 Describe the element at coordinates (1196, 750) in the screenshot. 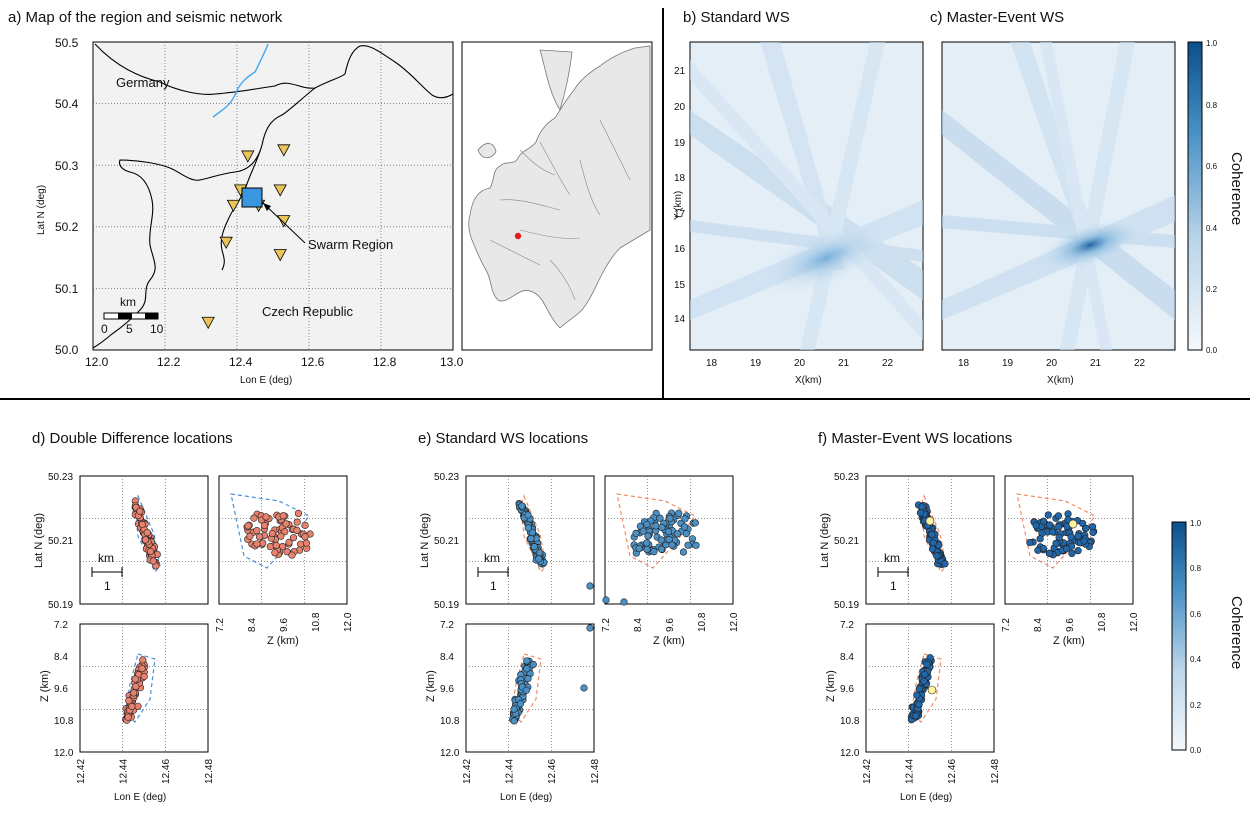

I see `svg-text: 0.0` at that location.